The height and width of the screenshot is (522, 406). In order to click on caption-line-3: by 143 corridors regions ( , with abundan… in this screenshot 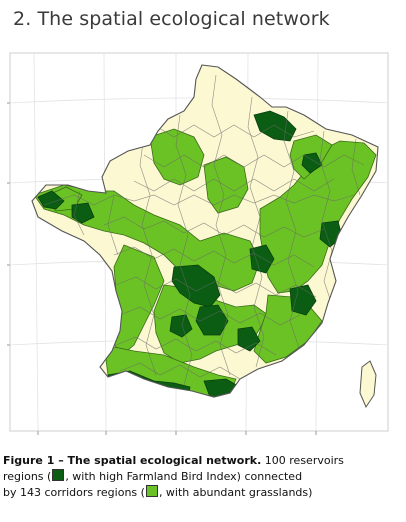, I will do `click(204, 493)`.